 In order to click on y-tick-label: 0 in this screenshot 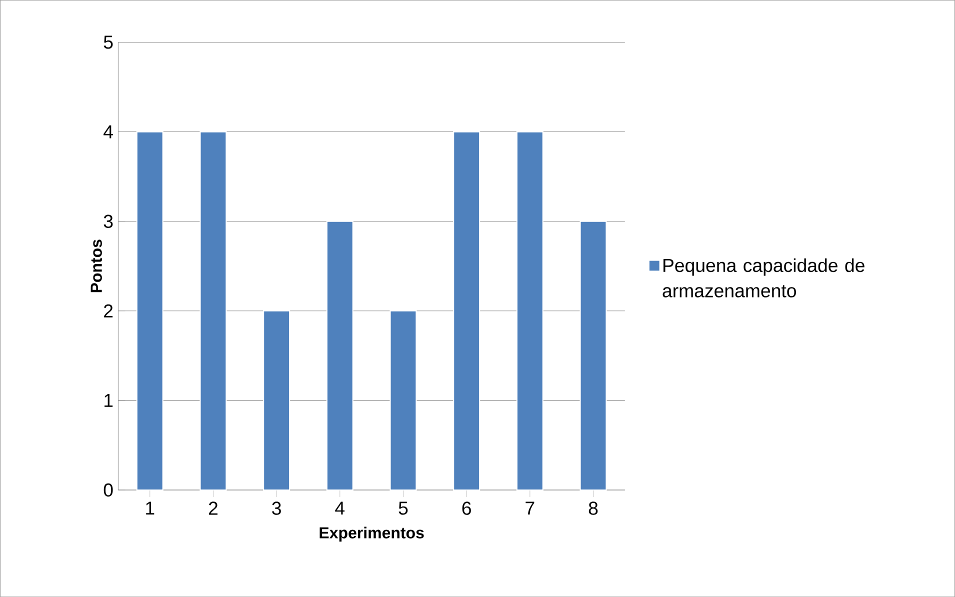, I will do `click(108, 490)`.